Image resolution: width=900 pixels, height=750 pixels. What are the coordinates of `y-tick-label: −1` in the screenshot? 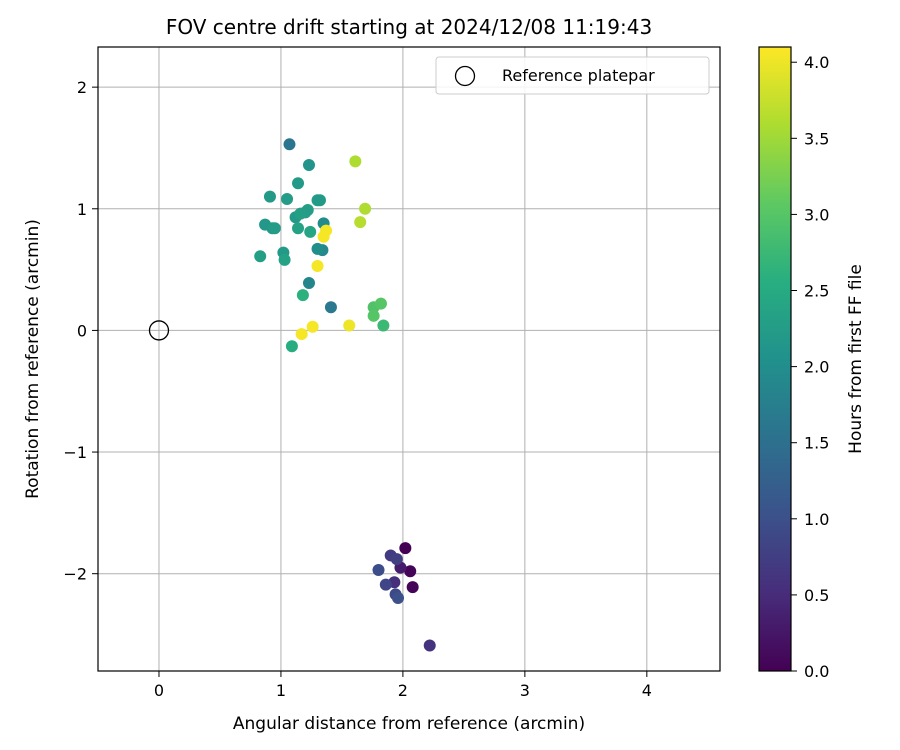 It's located at (75, 452).